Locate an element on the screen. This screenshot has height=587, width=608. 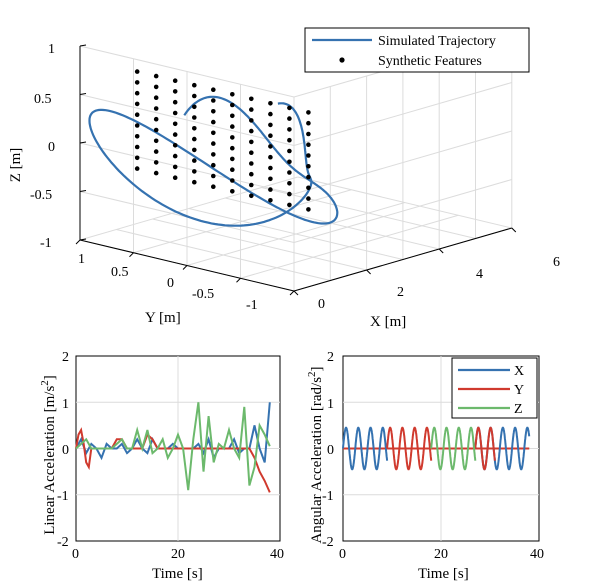
linear-ytick-minus-1: -1 is located at coordinates (63, 496).